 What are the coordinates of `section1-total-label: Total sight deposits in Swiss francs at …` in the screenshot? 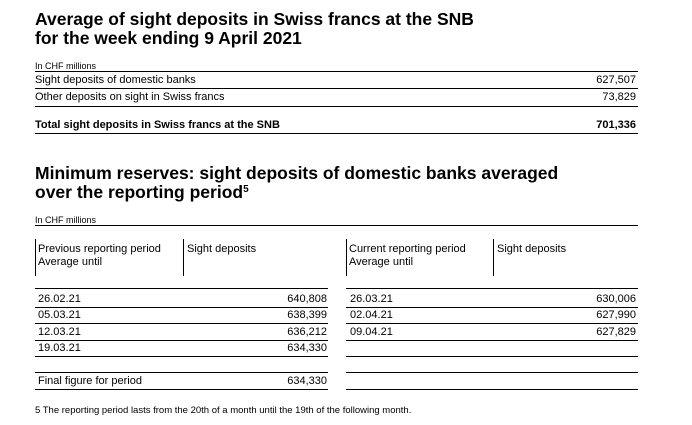 It's located at (157, 125).